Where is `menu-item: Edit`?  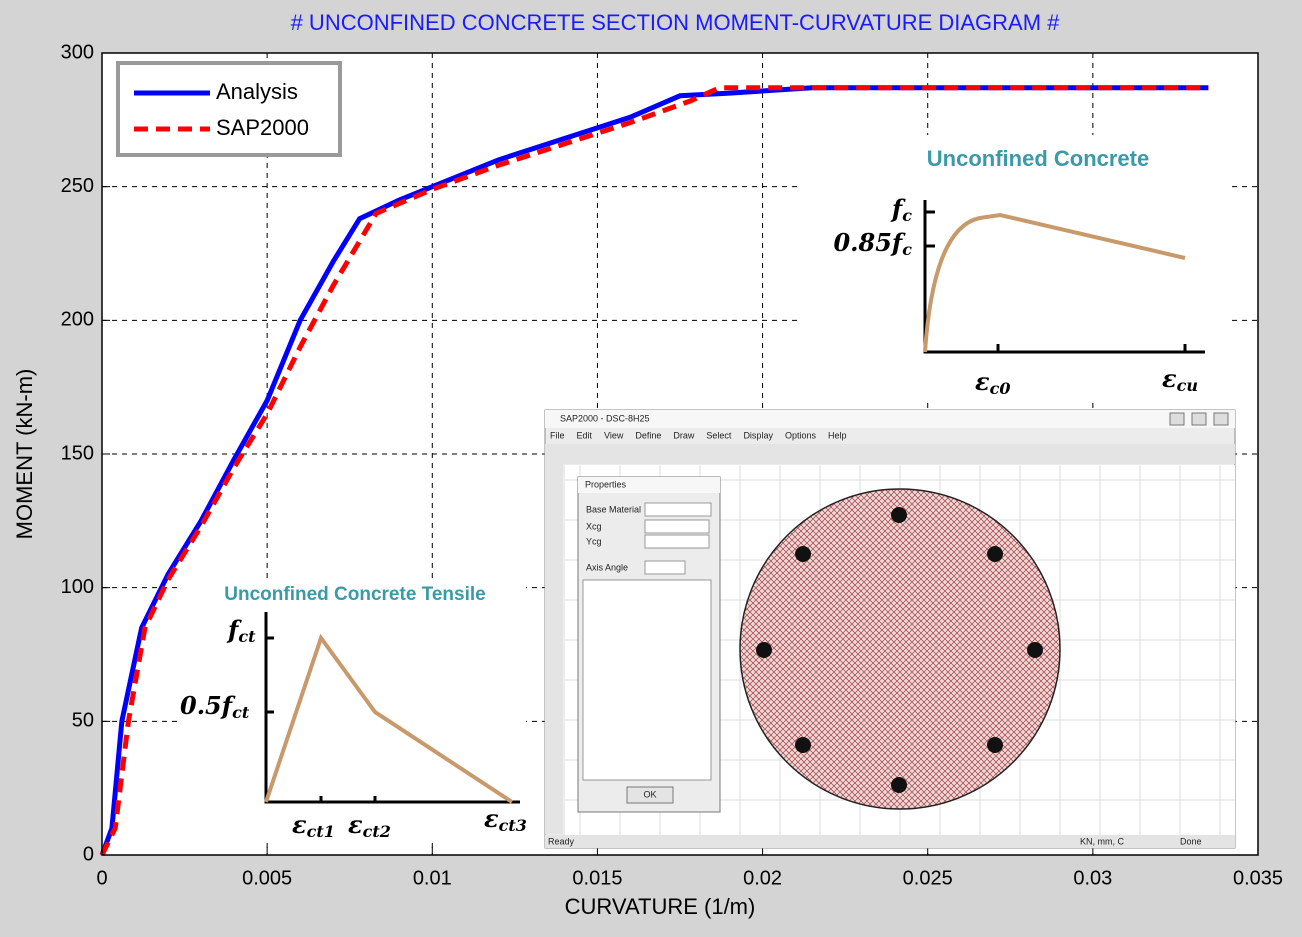 menu-item: Edit is located at coordinates (585, 435).